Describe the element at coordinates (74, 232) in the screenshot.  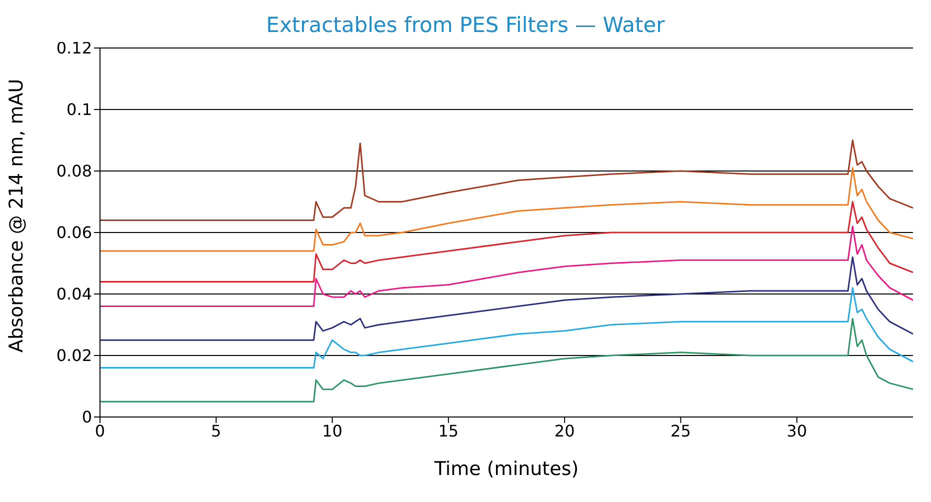
I see `y-tick-label: 0.06` at that location.